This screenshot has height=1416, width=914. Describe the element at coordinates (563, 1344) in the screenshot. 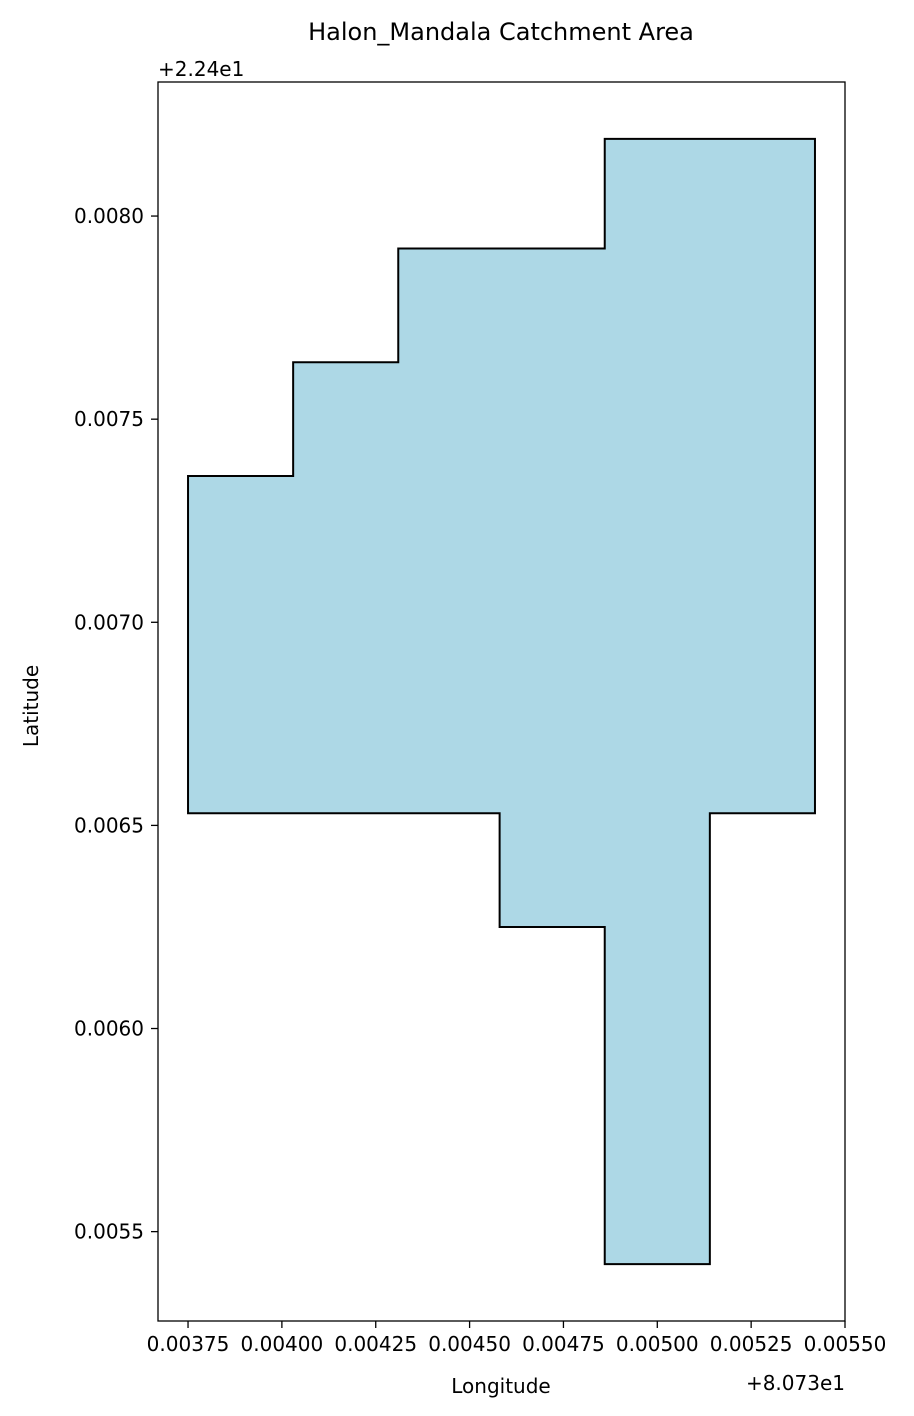

I see `x-tick-label: 0.00475` at that location.